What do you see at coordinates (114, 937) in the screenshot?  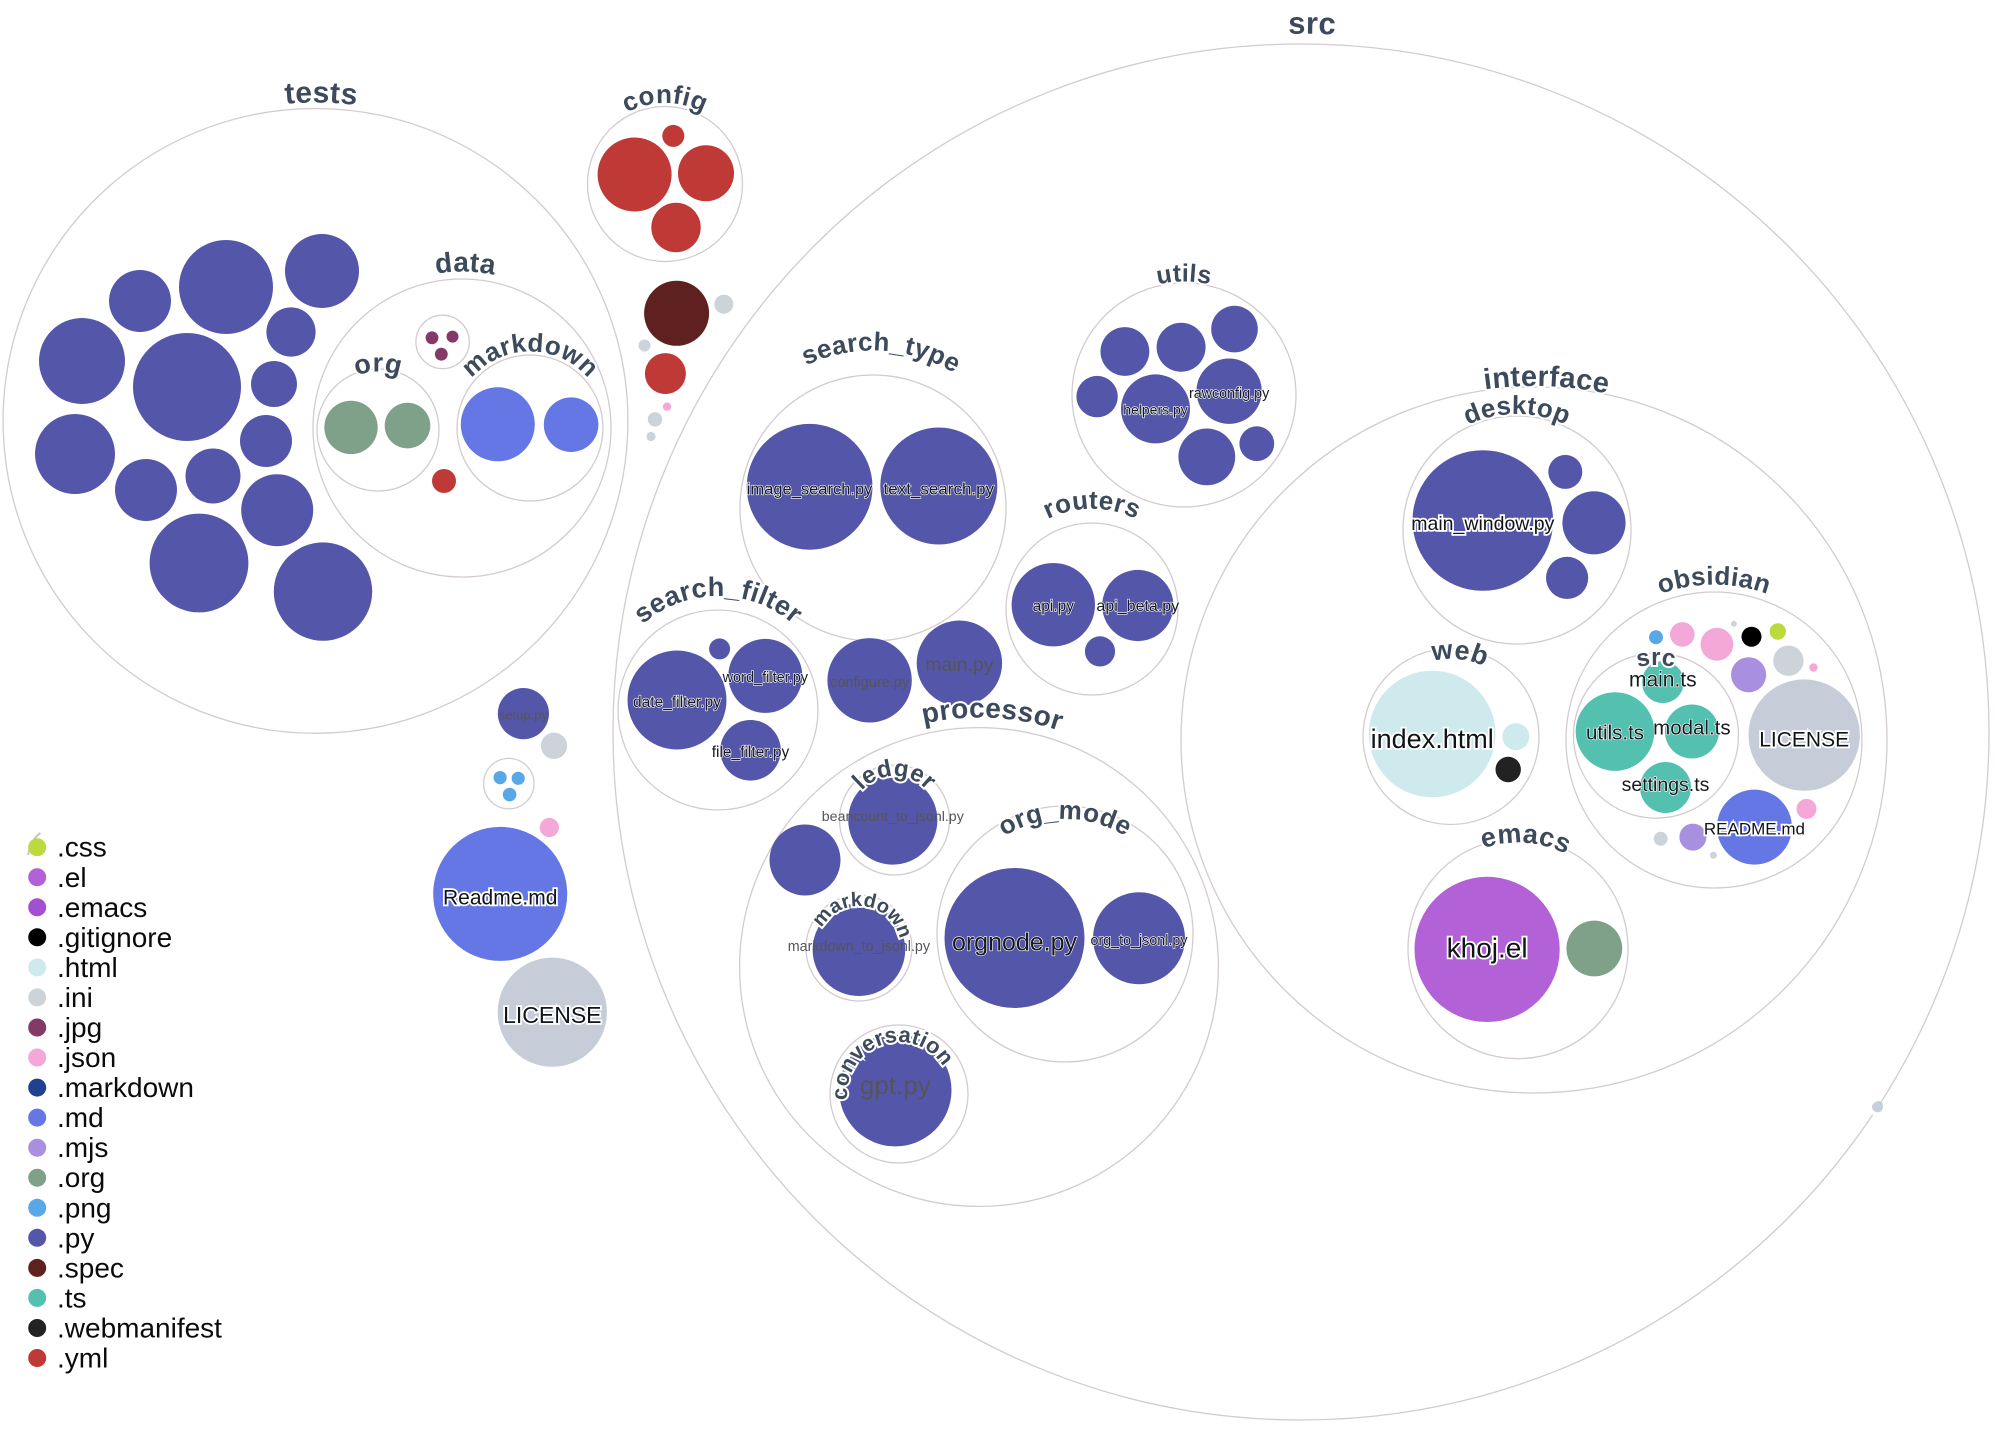 I see `svg-text: .gitignore` at bounding box center [114, 937].